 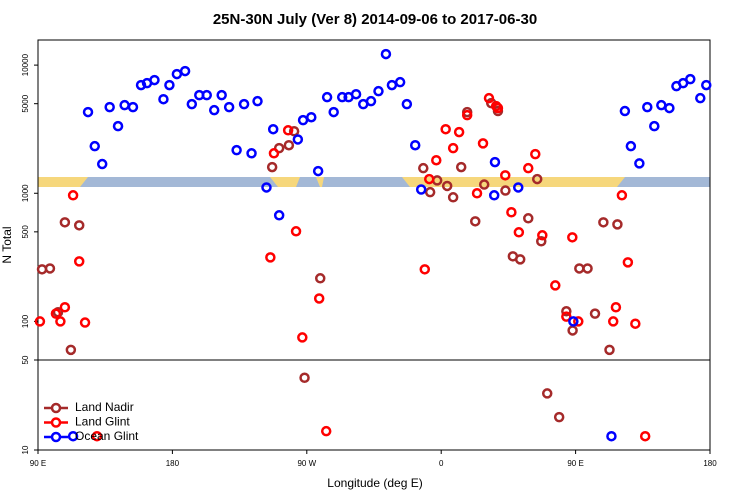 What do you see at coordinates (374, 483) in the screenshot?
I see `x-axis-label: Longitude (deg E)` at bounding box center [374, 483].